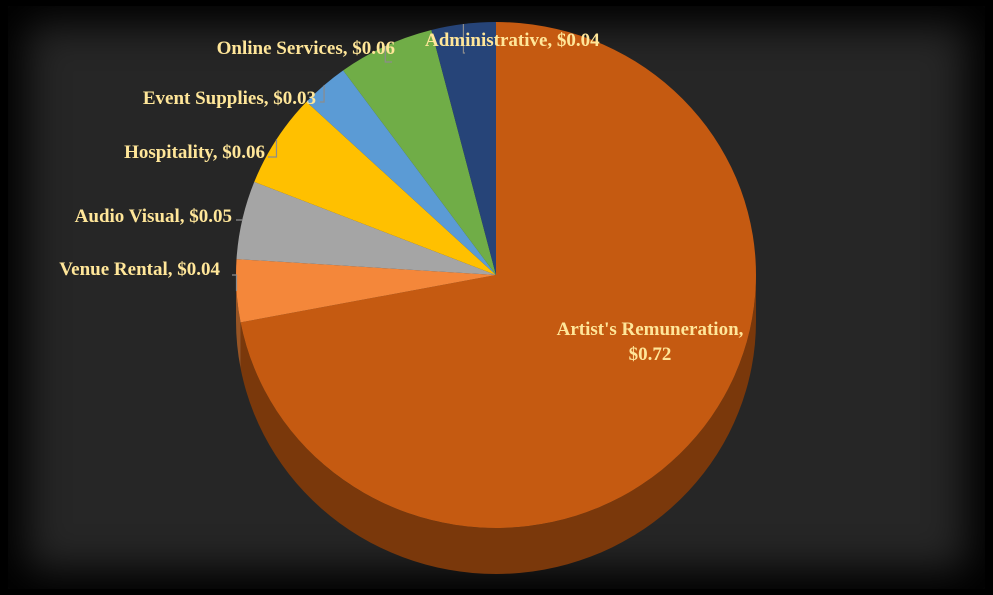 This screenshot has height=595, width=993. I want to click on pie-slice-online-services, so click(419, 152).